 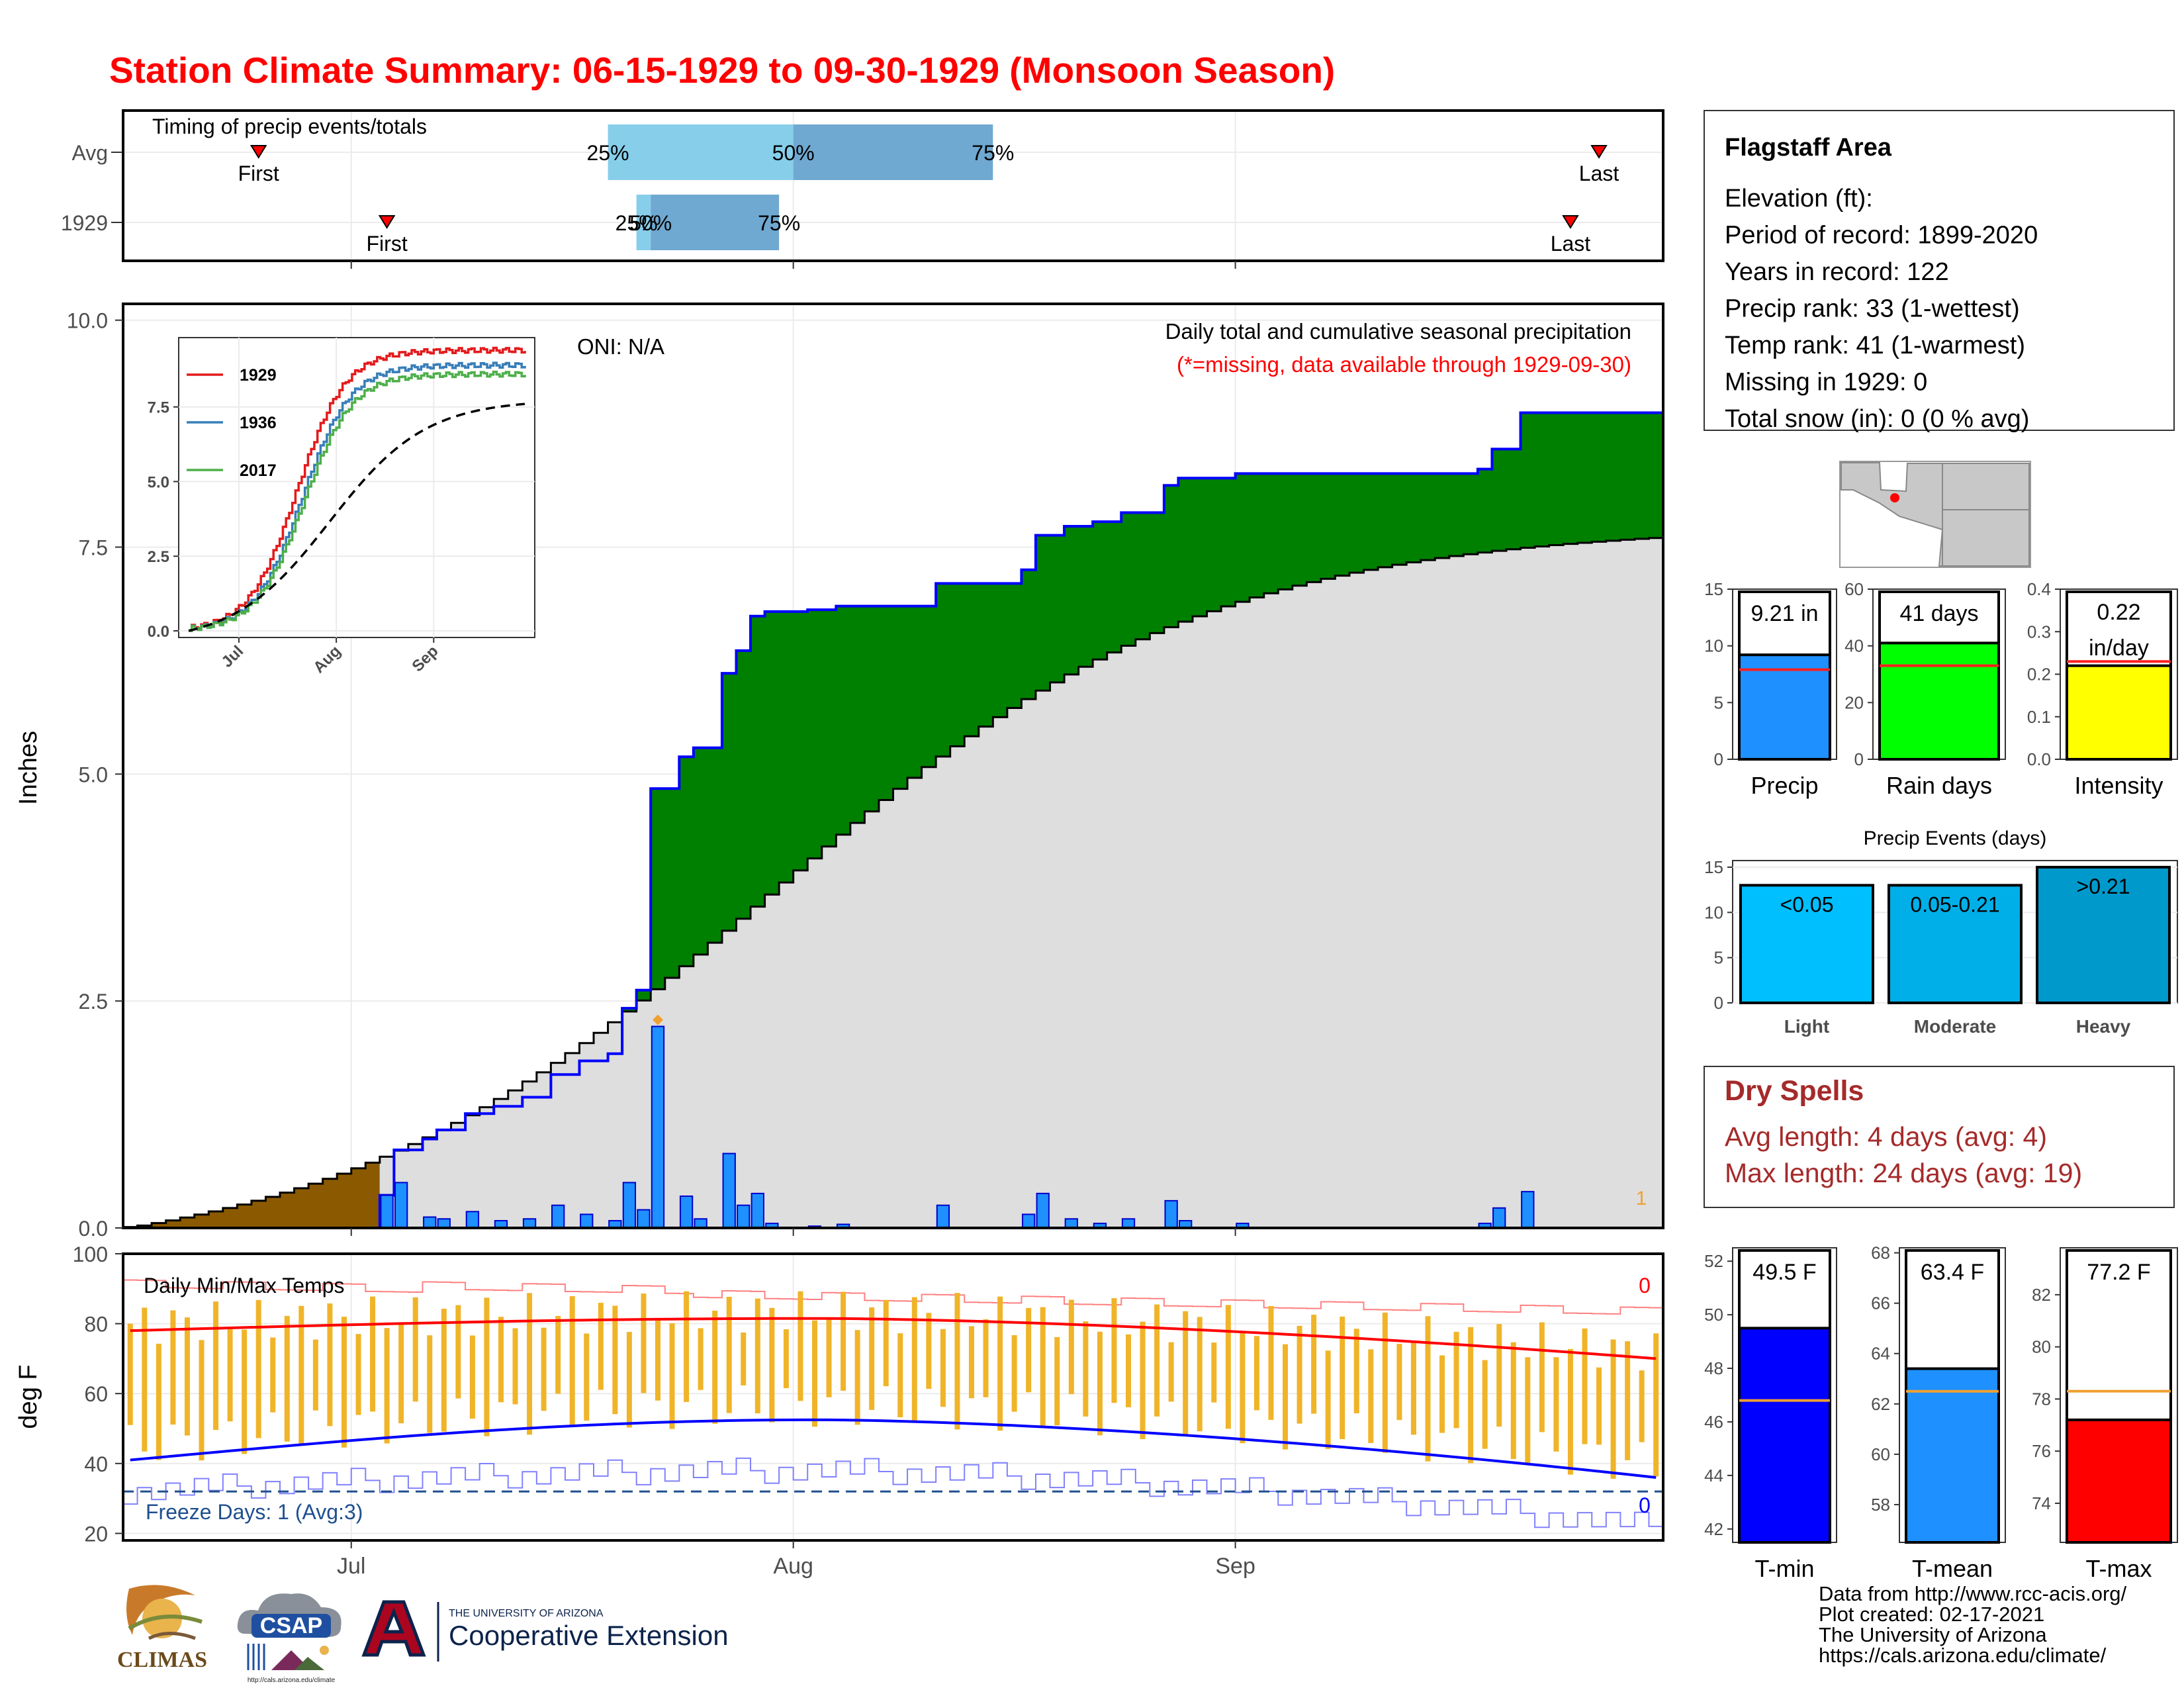 I want to click on footer-url: https://cals.arizona.edu/climate/, so click(x=1963, y=1655).